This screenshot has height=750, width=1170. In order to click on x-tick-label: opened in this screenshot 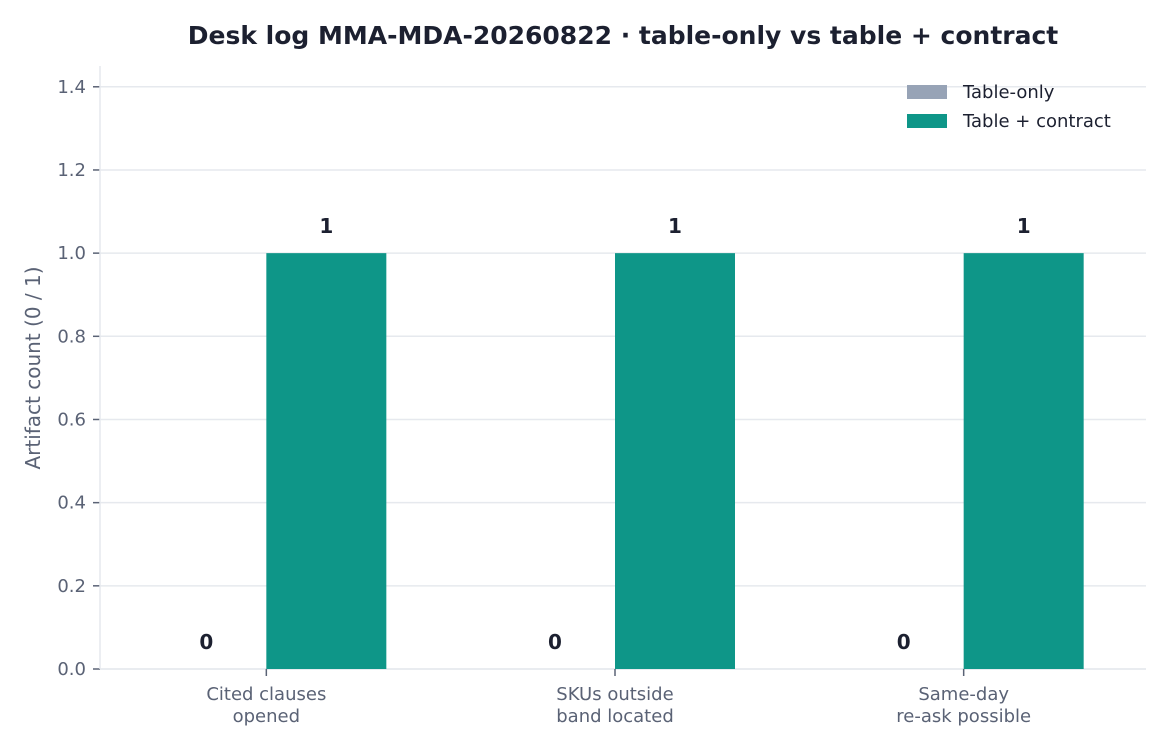, I will do `click(266, 716)`.